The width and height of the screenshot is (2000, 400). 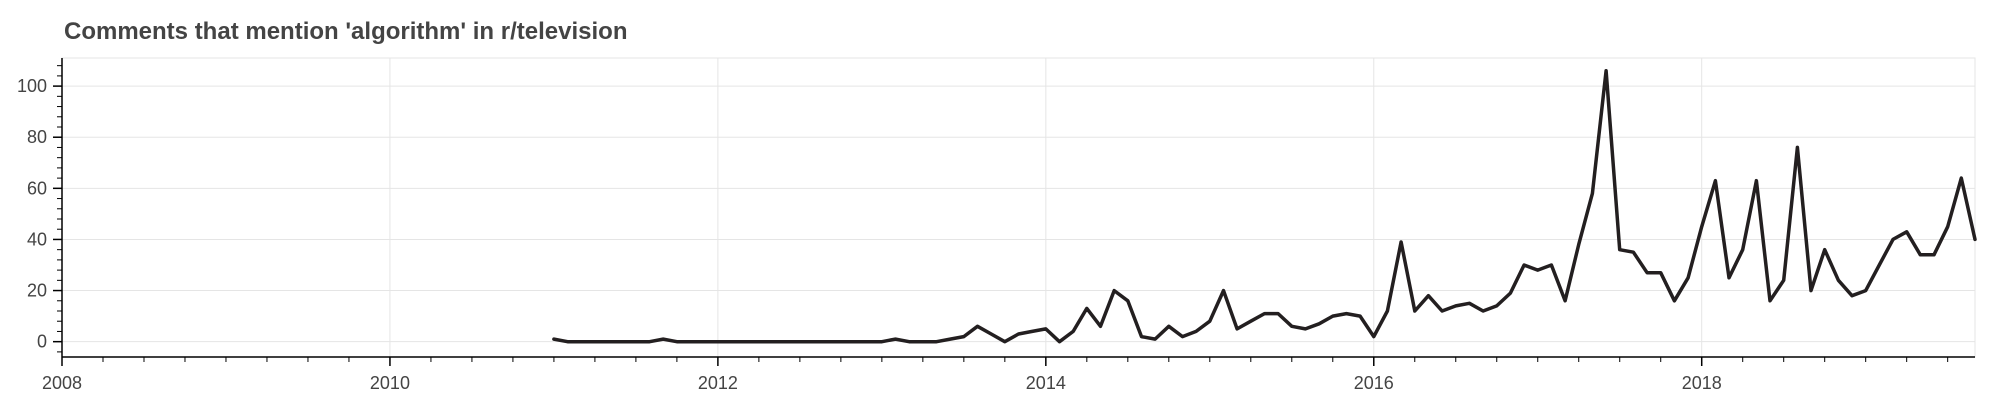 I want to click on x-tick-label: 2010, so click(x=390, y=383).